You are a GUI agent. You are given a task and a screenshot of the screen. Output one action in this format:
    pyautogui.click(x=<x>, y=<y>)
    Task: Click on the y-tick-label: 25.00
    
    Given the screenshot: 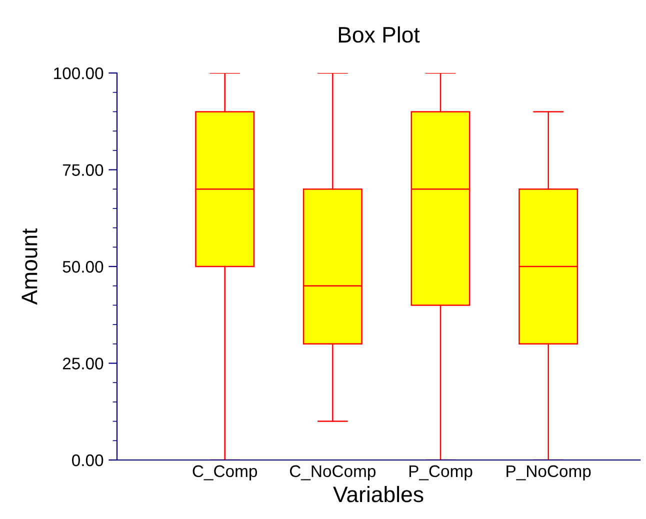 What is the action you would take?
    pyautogui.click(x=83, y=364)
    